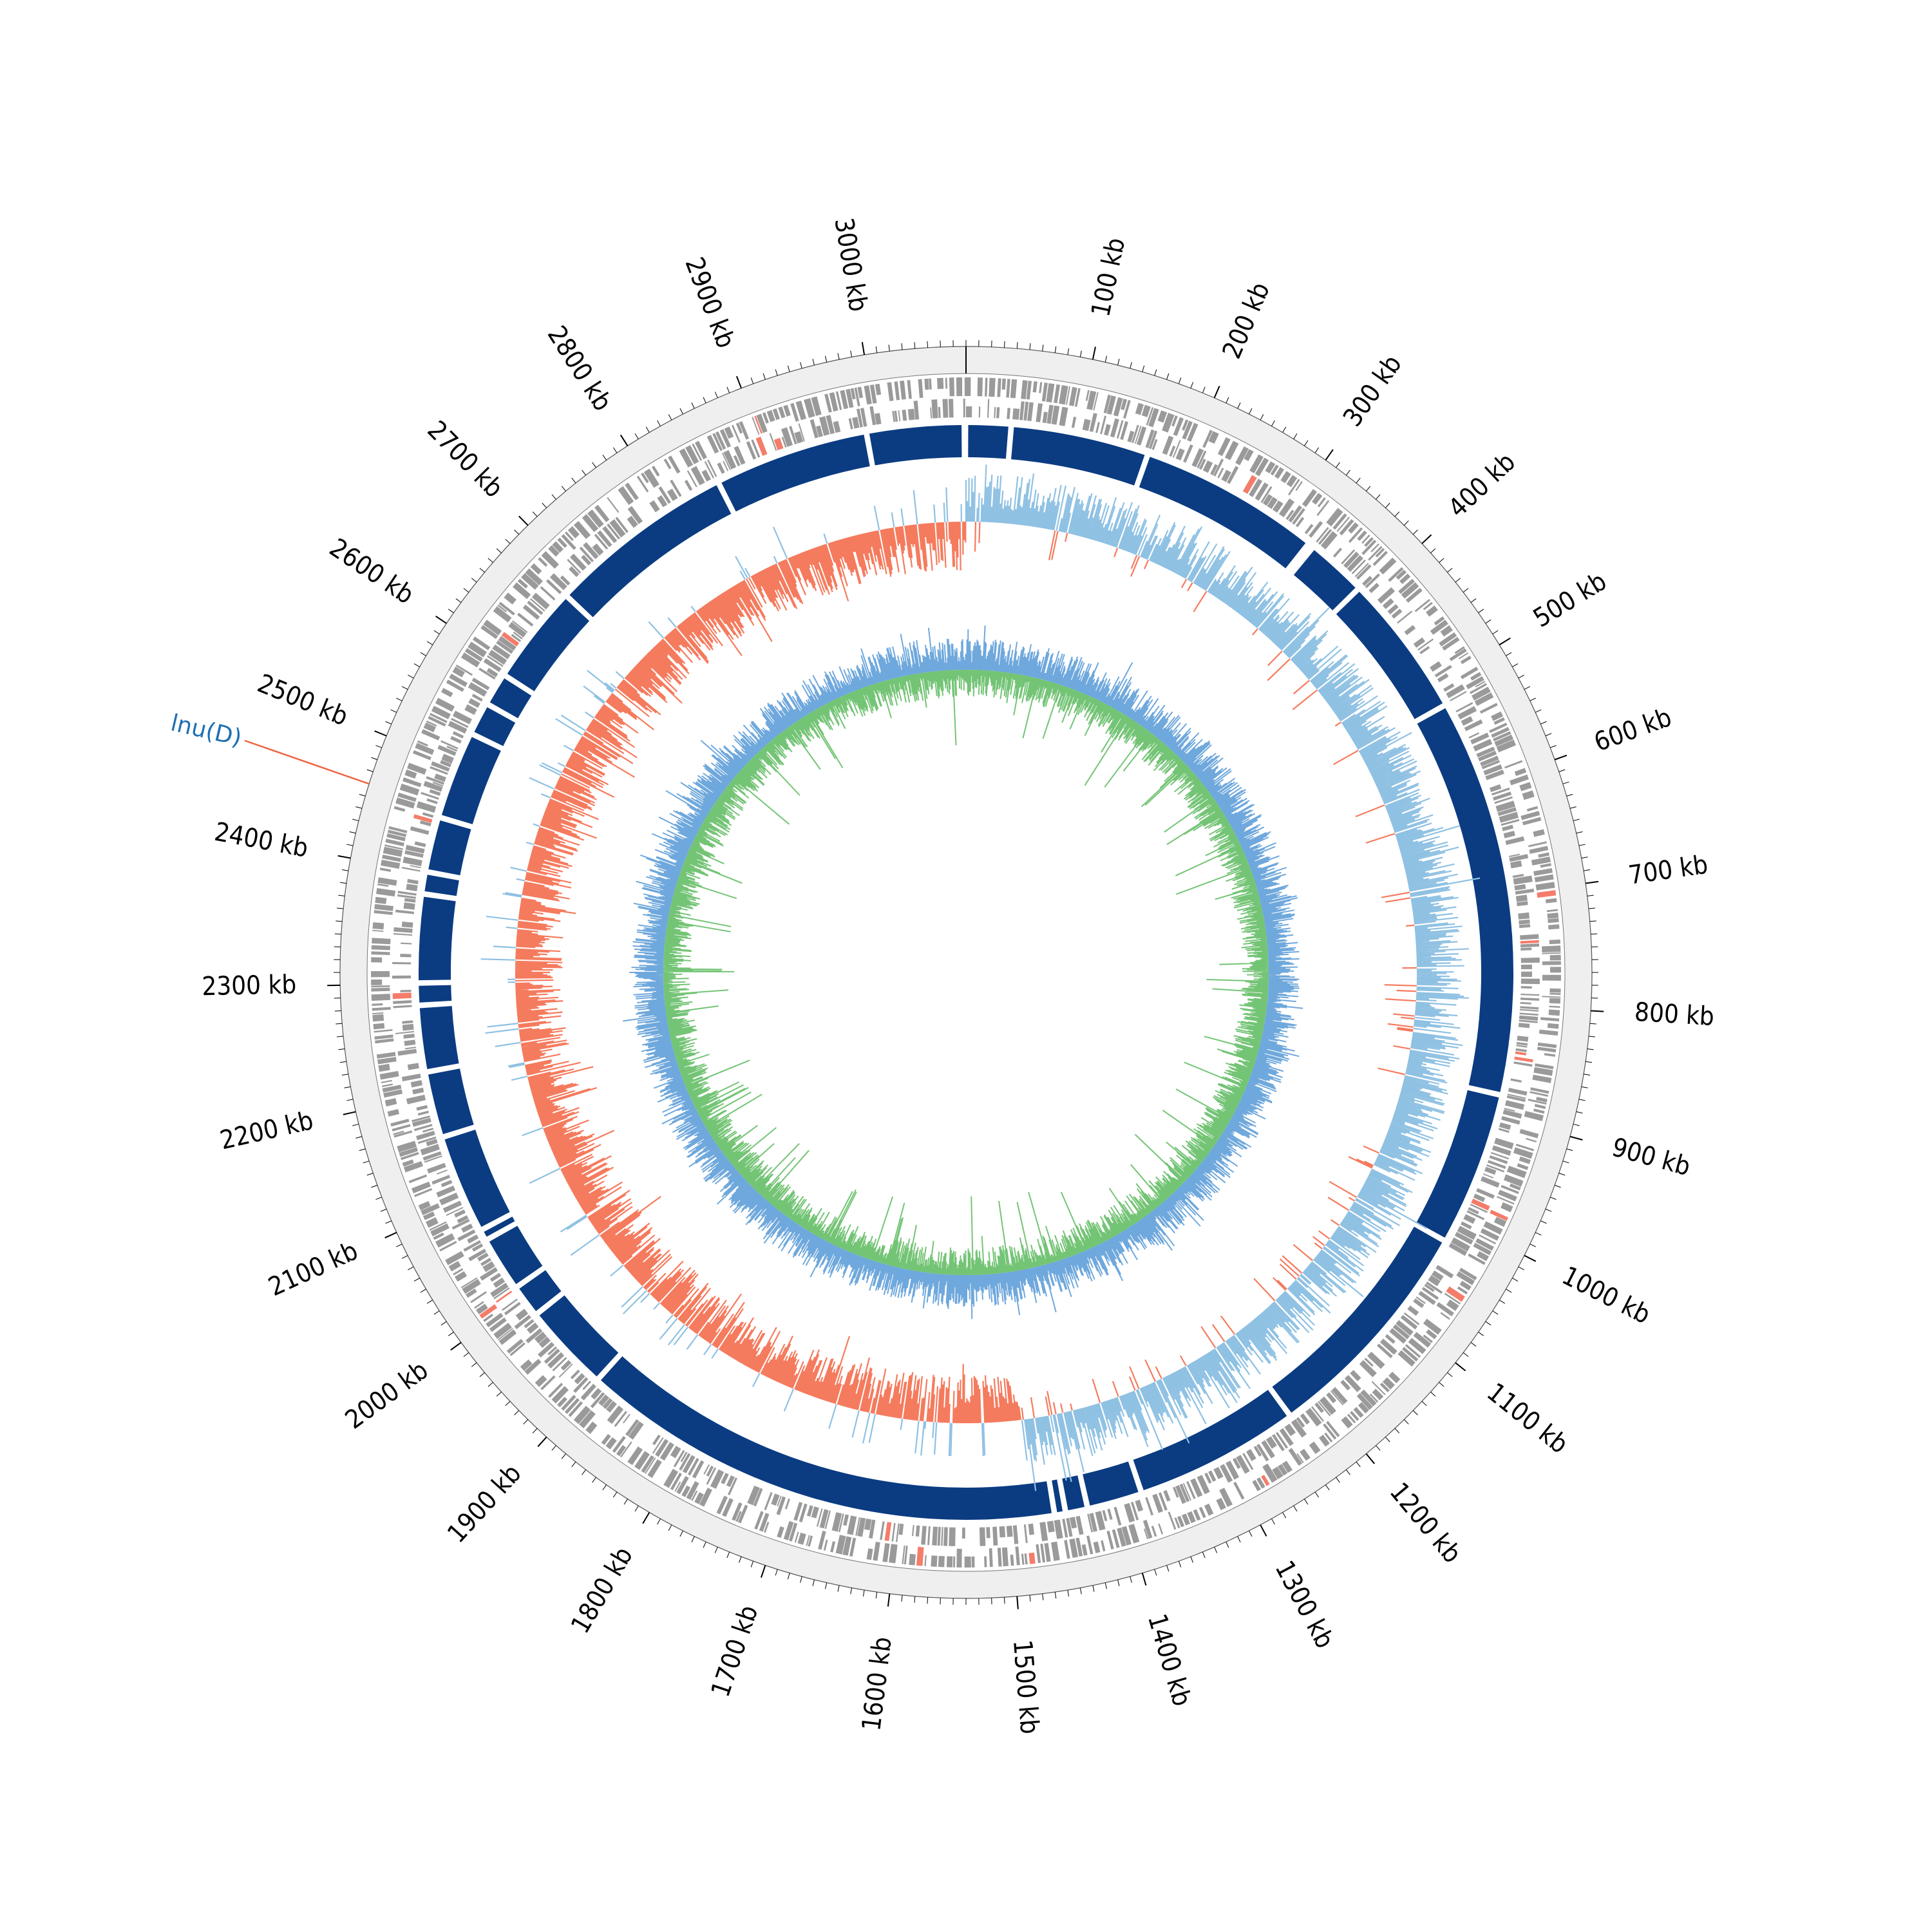 This screenshot has width=1932, height=1932. Describe the element at coordinates (1304, 1605) in the screenshot. I see `tick-label: 1300 kb` at that location.